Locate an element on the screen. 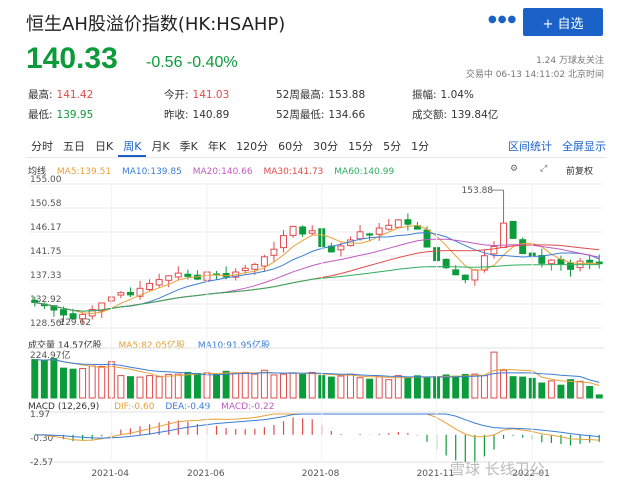 This screenshot has height=489, width=620. range-stats-button: 区间统计 is located at coordinates (530, 146).